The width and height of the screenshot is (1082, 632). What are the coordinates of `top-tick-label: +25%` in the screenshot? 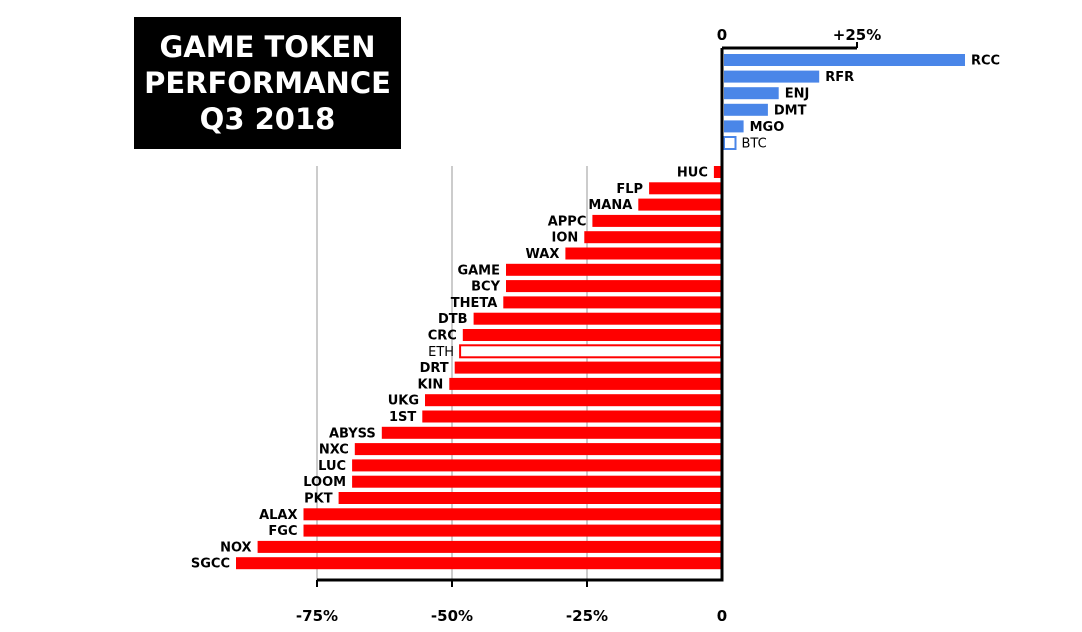 It's located at (857, 35).